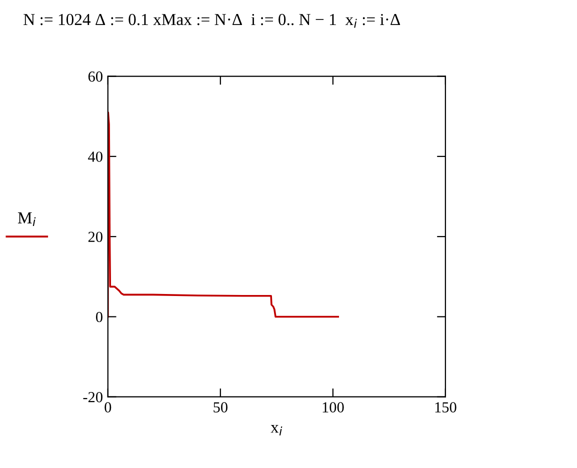 The image size is (577, 468). What do you see at coordinates (445, 407) in the screenshot?
I see `x-tick-label: 150` at bounding box center [445, 407].